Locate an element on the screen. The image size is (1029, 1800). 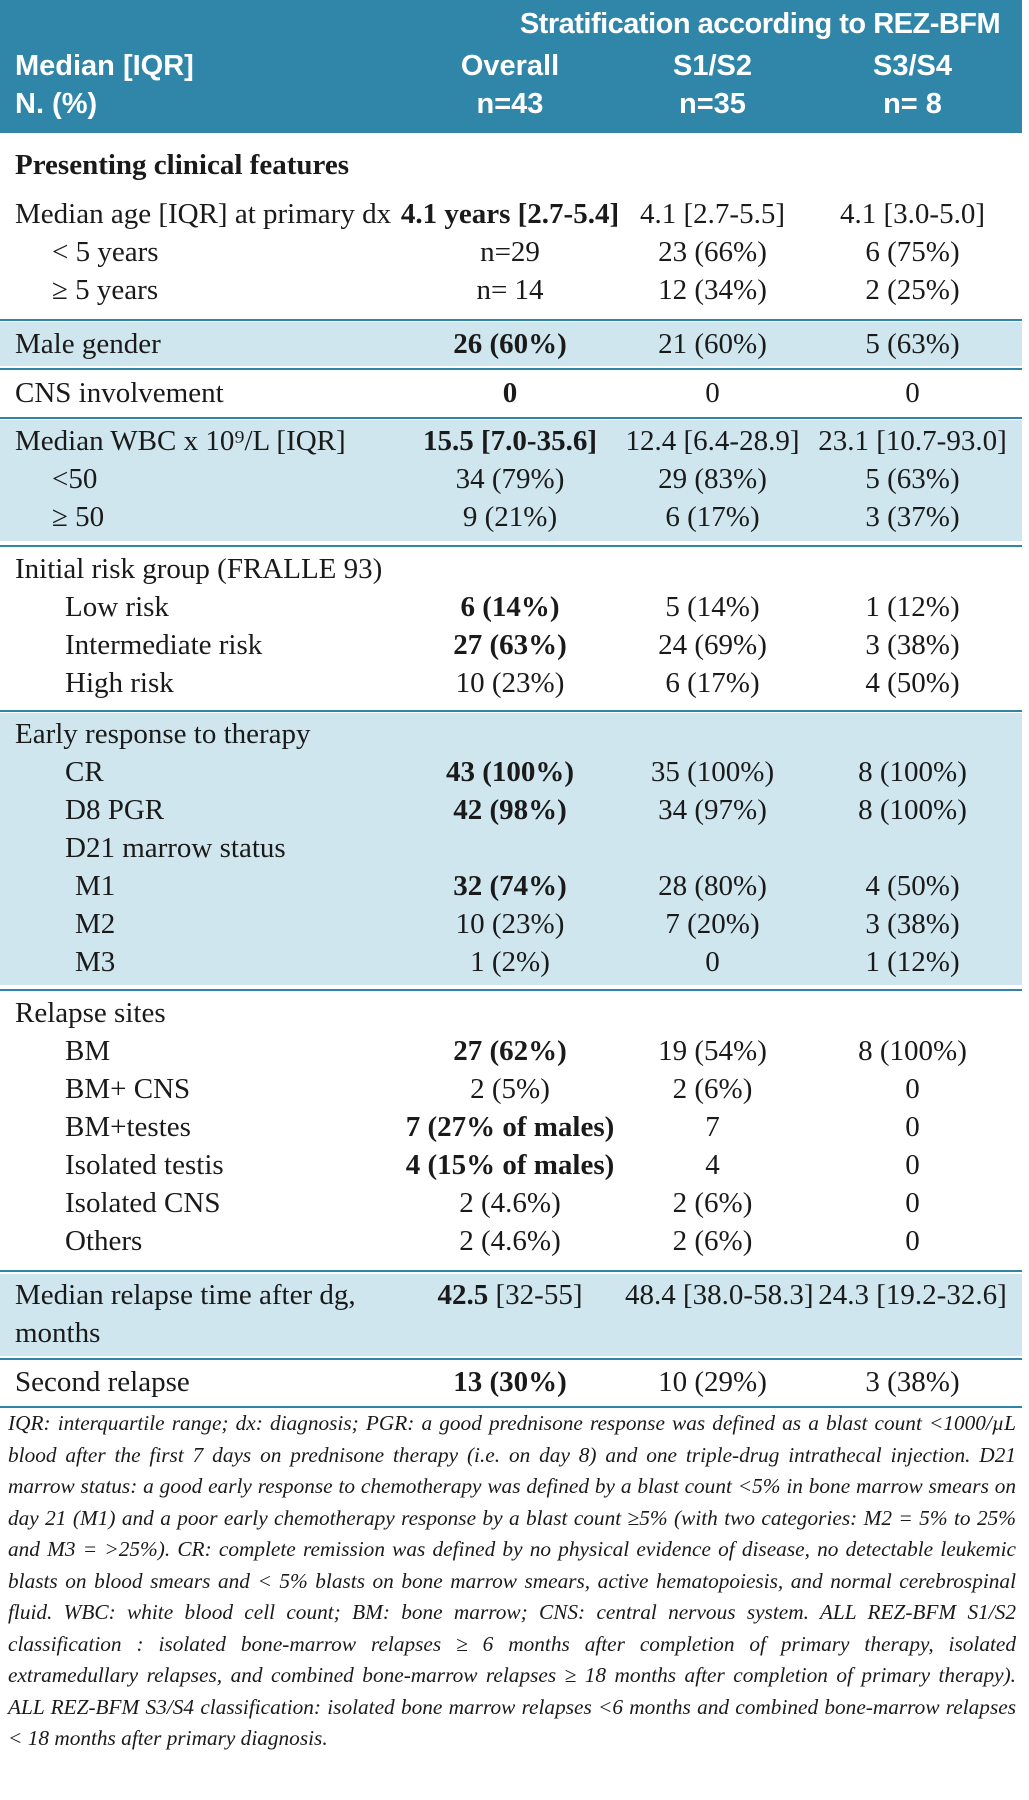
table-row: CNS involvement 0 0 0 is located at coordinates (511, 393).